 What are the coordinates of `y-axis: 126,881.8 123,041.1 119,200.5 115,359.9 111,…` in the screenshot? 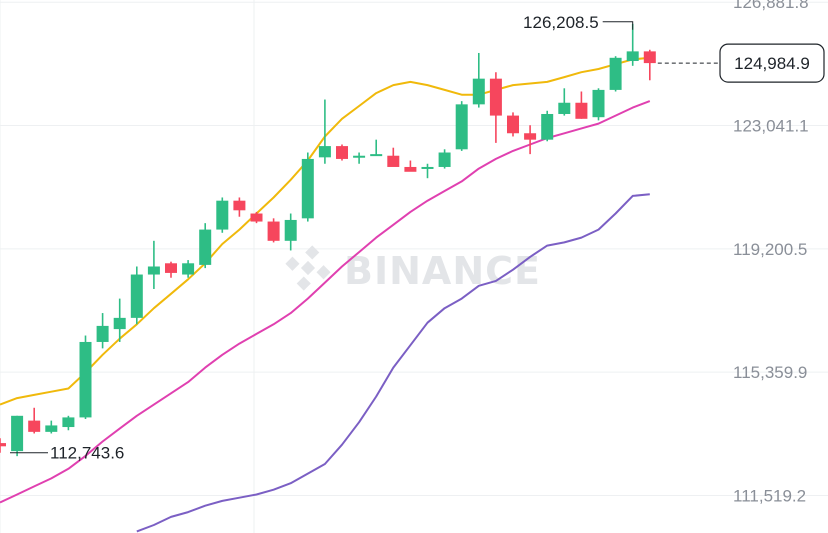 It's located at (771, 252).